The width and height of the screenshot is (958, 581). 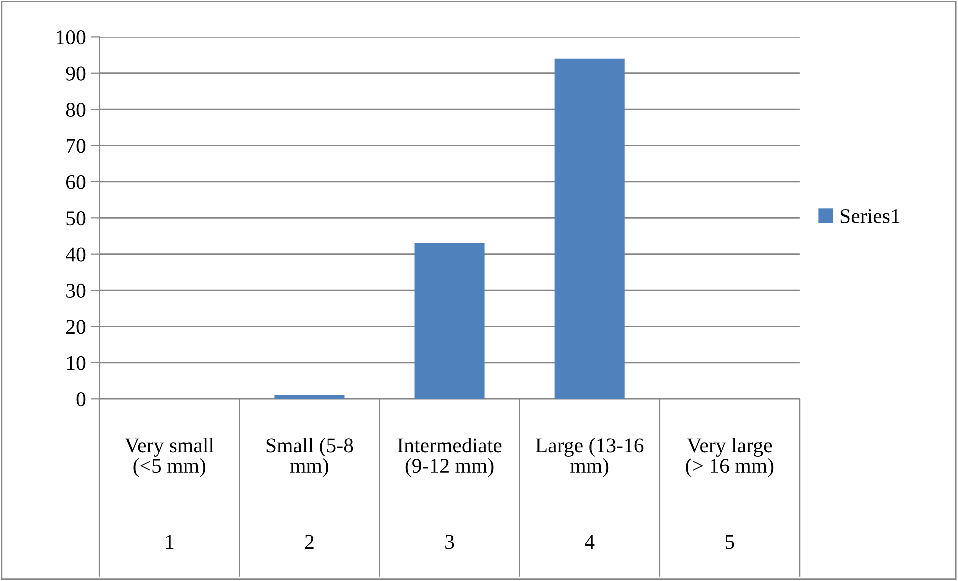 I want to click on y-tick-label: 100, so click(x=71, y=37).